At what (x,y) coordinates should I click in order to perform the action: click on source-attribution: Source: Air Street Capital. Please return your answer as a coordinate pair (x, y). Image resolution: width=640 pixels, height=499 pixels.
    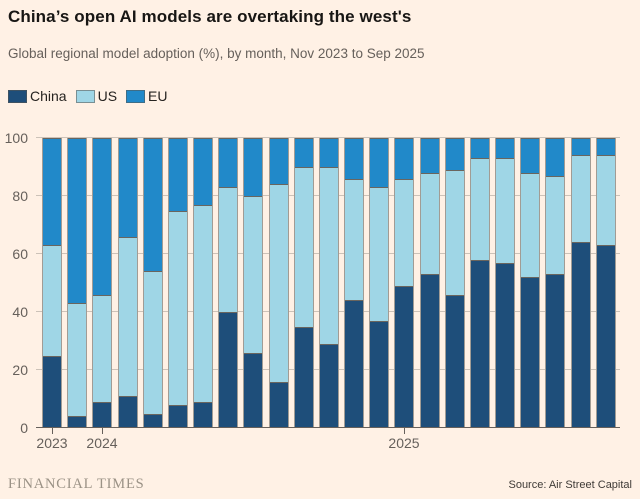
    Looking at the image, I should click on (570, 485).